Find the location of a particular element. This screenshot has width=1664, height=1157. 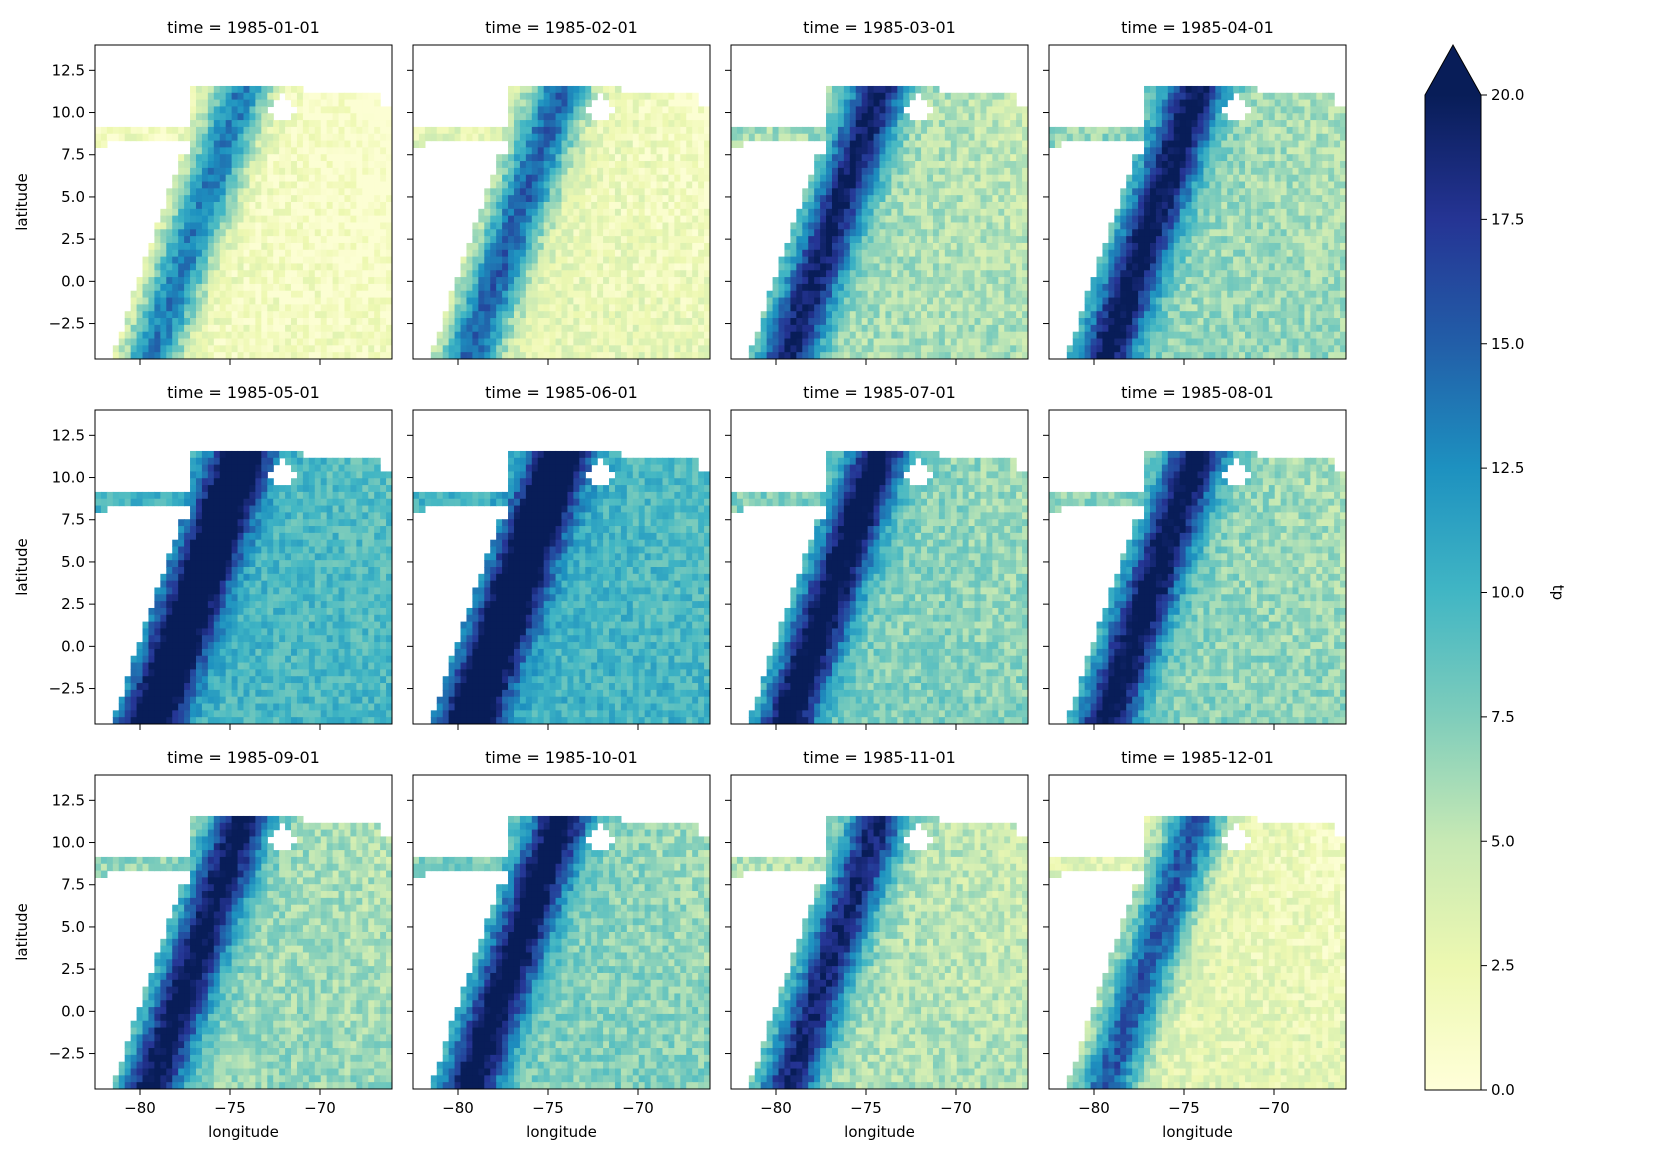

heatmap-field is located at coordinates (244, 223).